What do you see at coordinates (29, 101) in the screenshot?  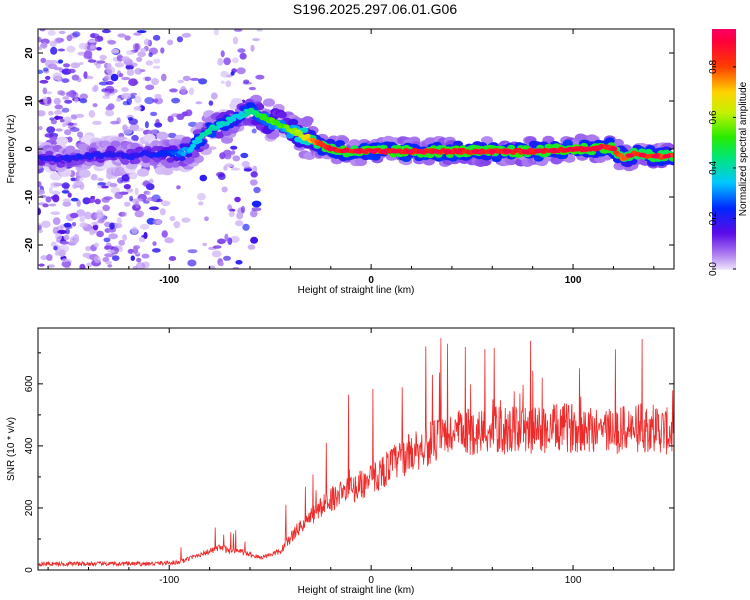 I see `y-tick-label: 10` at bounding box center [29, 101].